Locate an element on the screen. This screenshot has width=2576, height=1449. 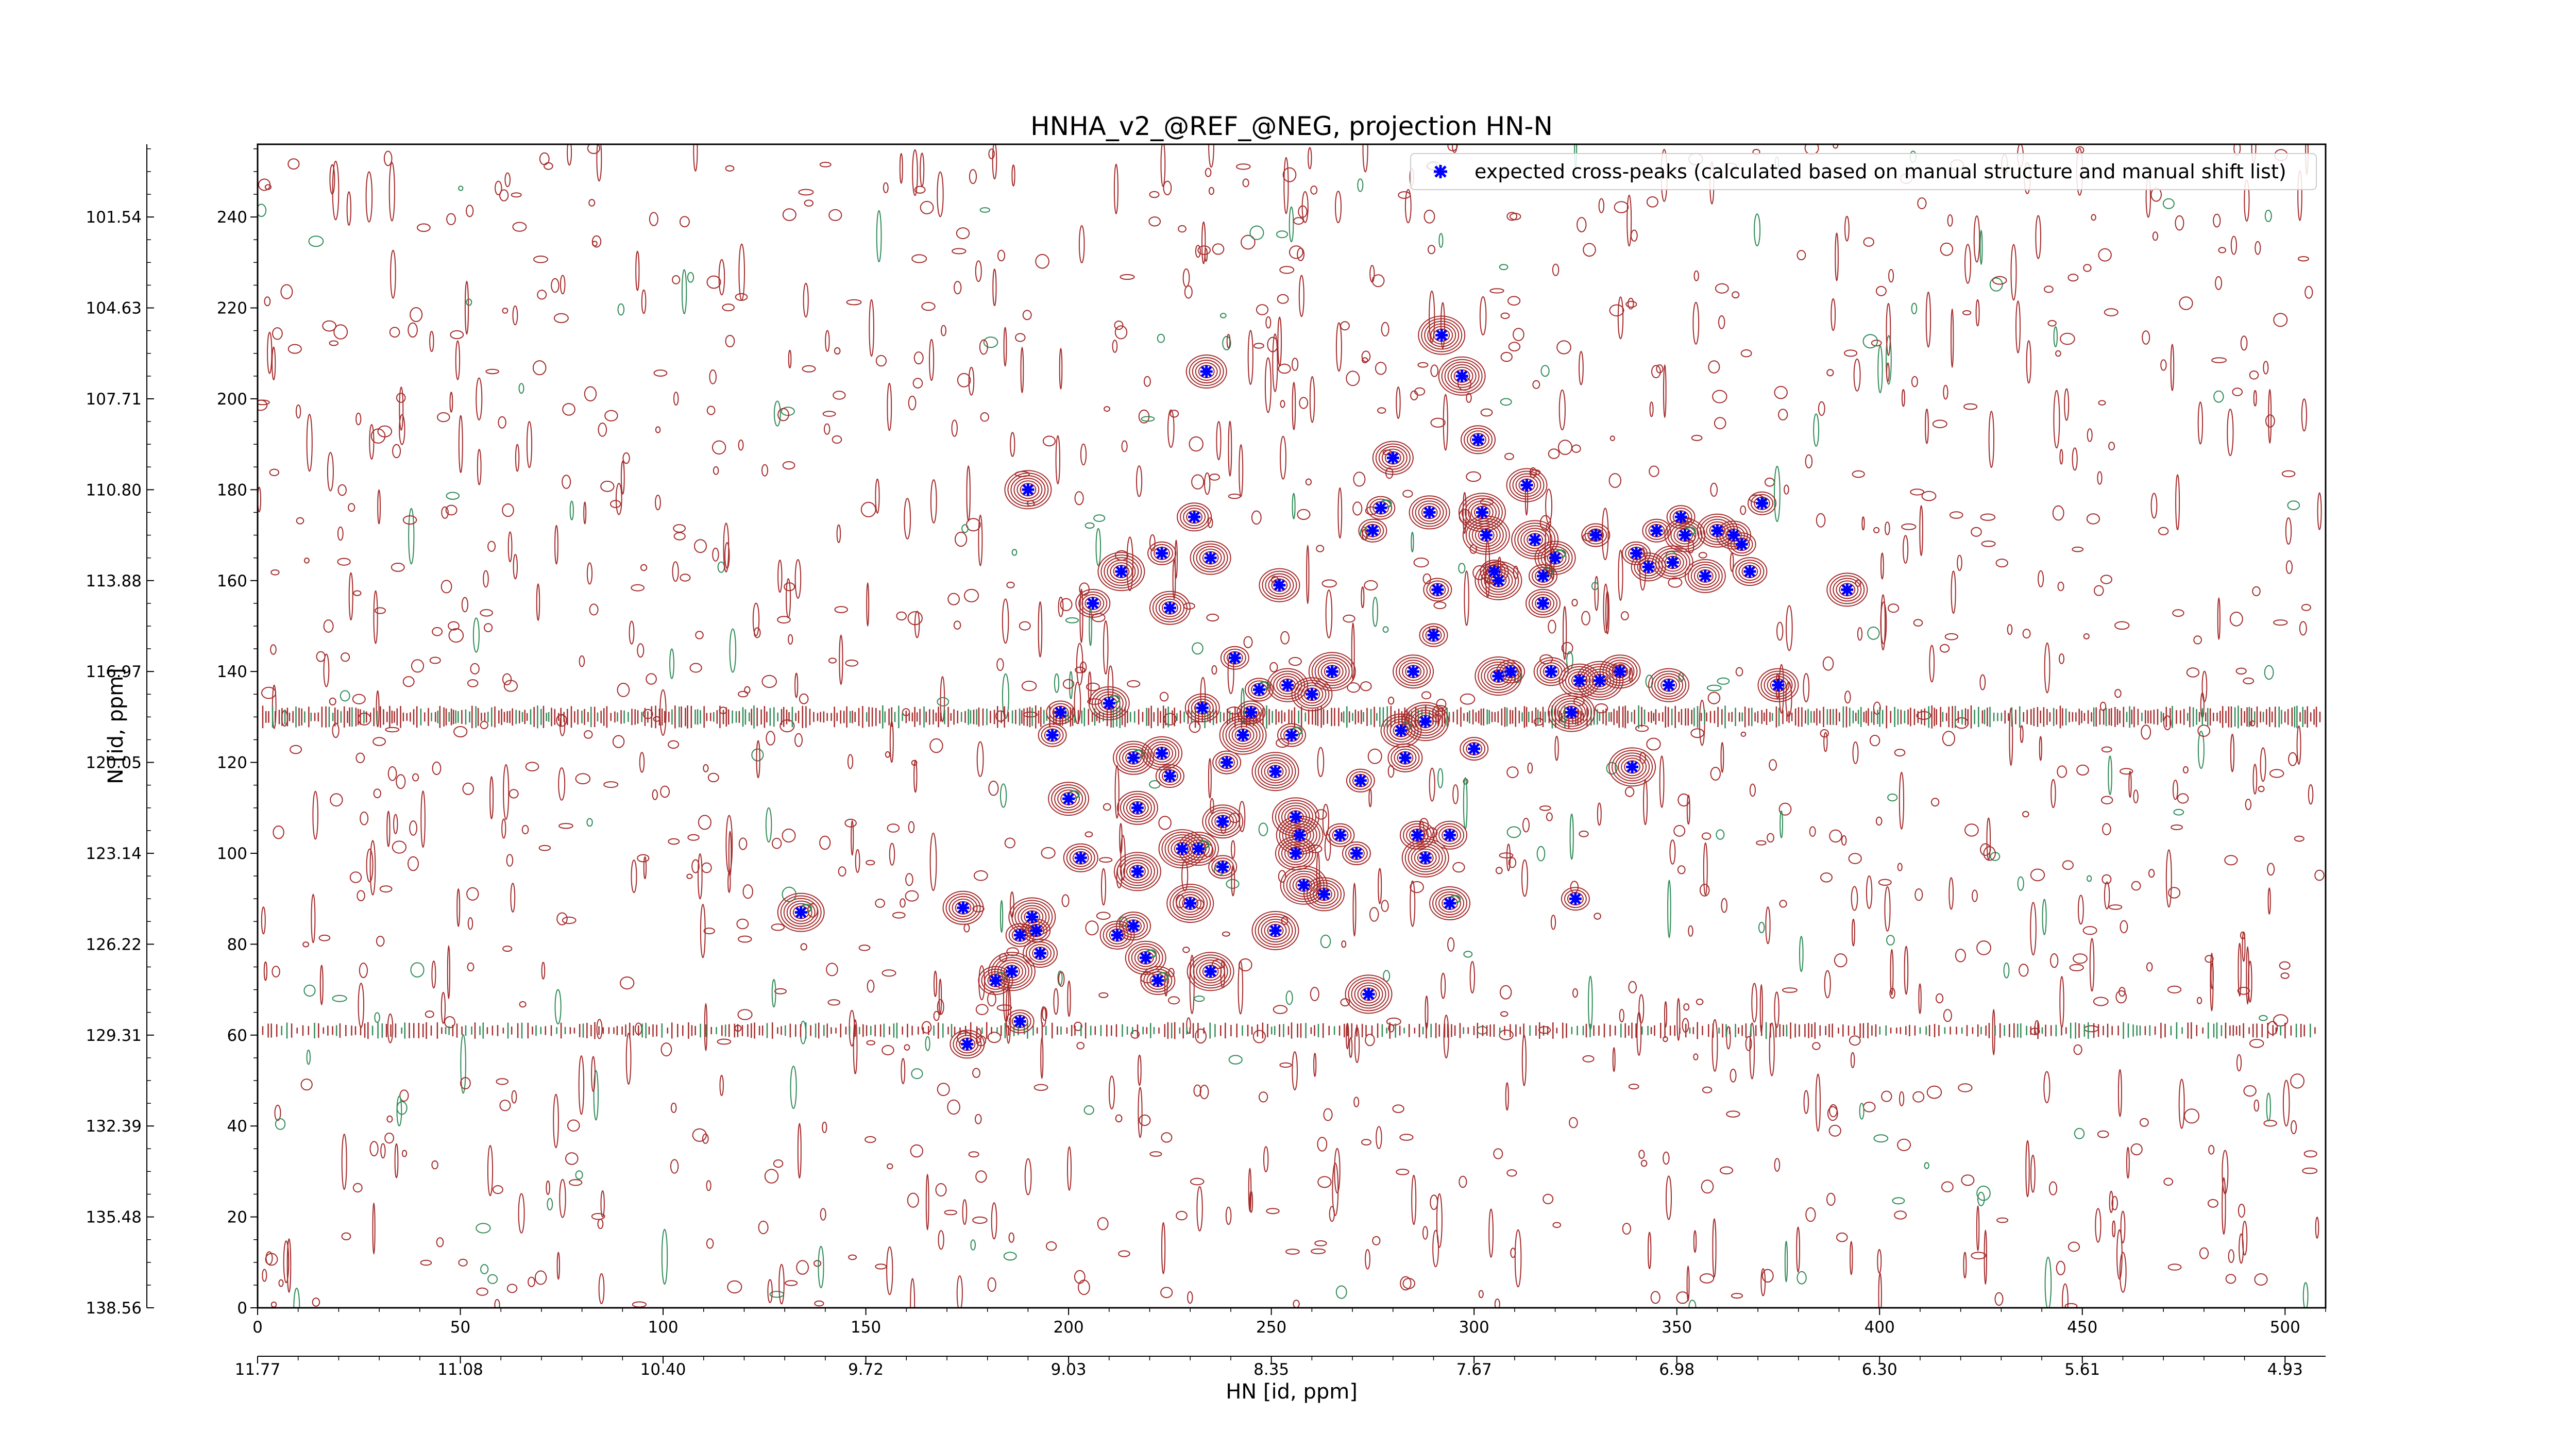
x-tick-label: 500 is located at coordinates (2285, 1327).